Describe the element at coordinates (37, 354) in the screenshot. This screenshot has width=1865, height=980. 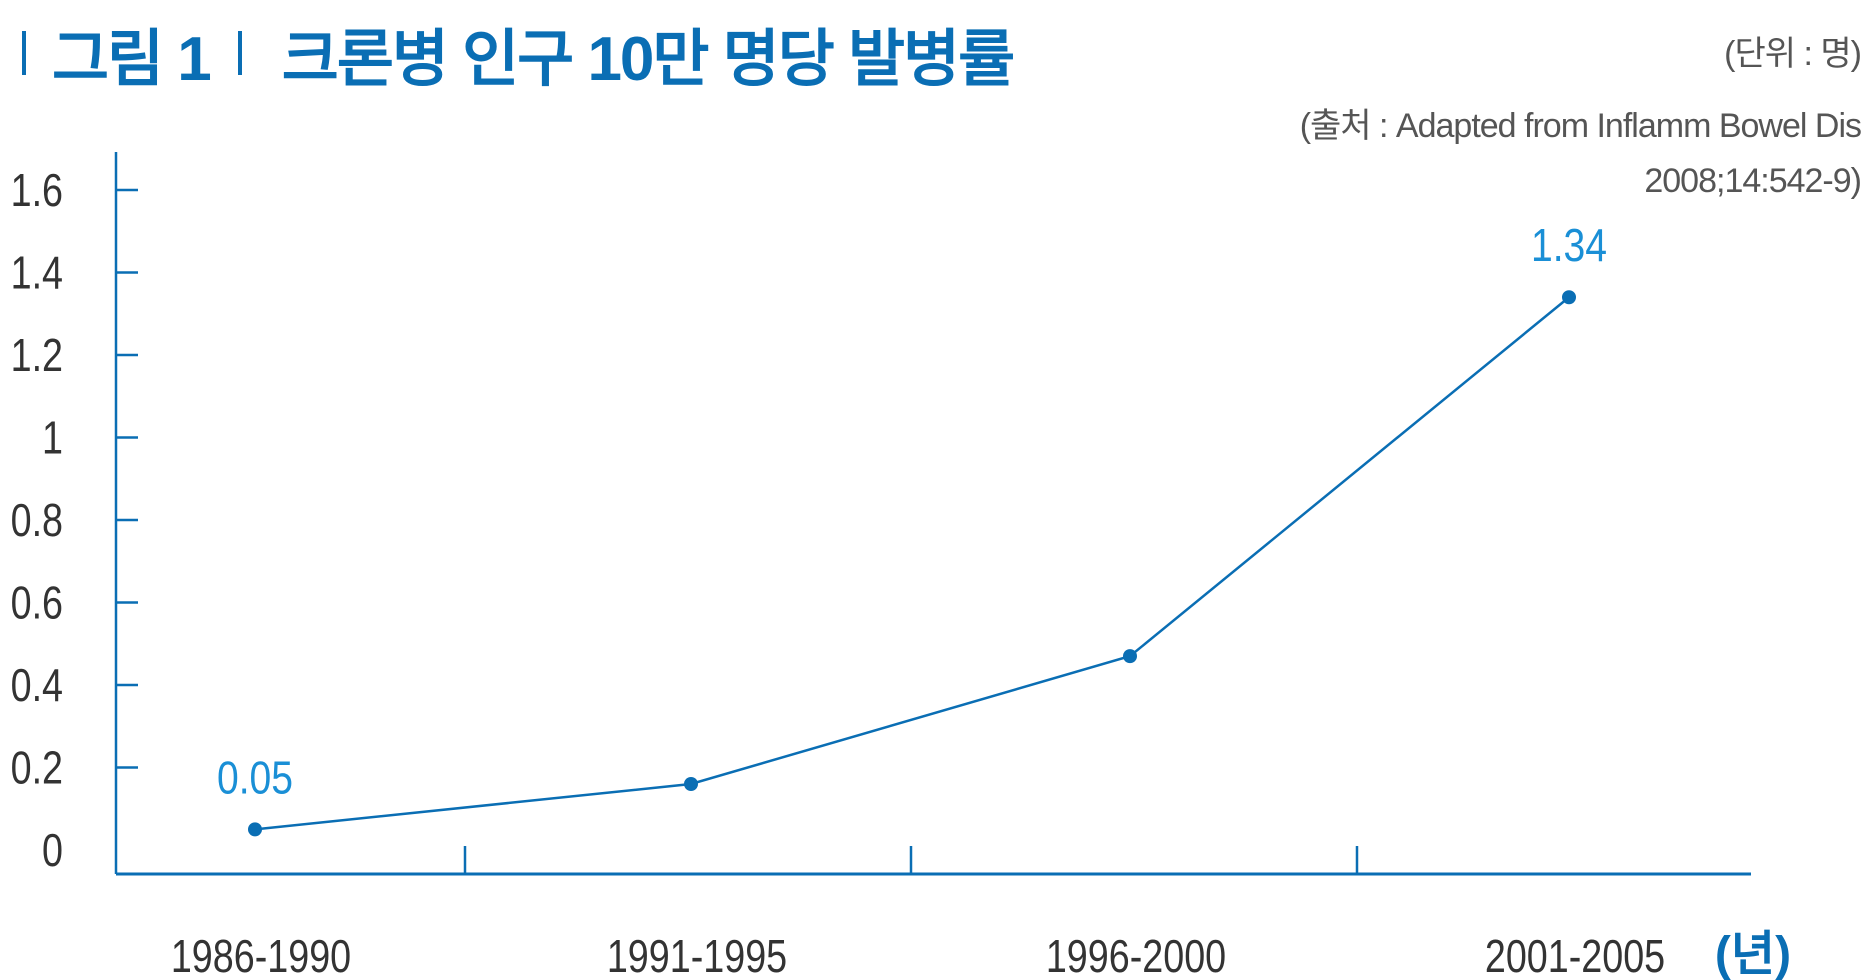
I see `y-tick-label: 1.2` at that location.